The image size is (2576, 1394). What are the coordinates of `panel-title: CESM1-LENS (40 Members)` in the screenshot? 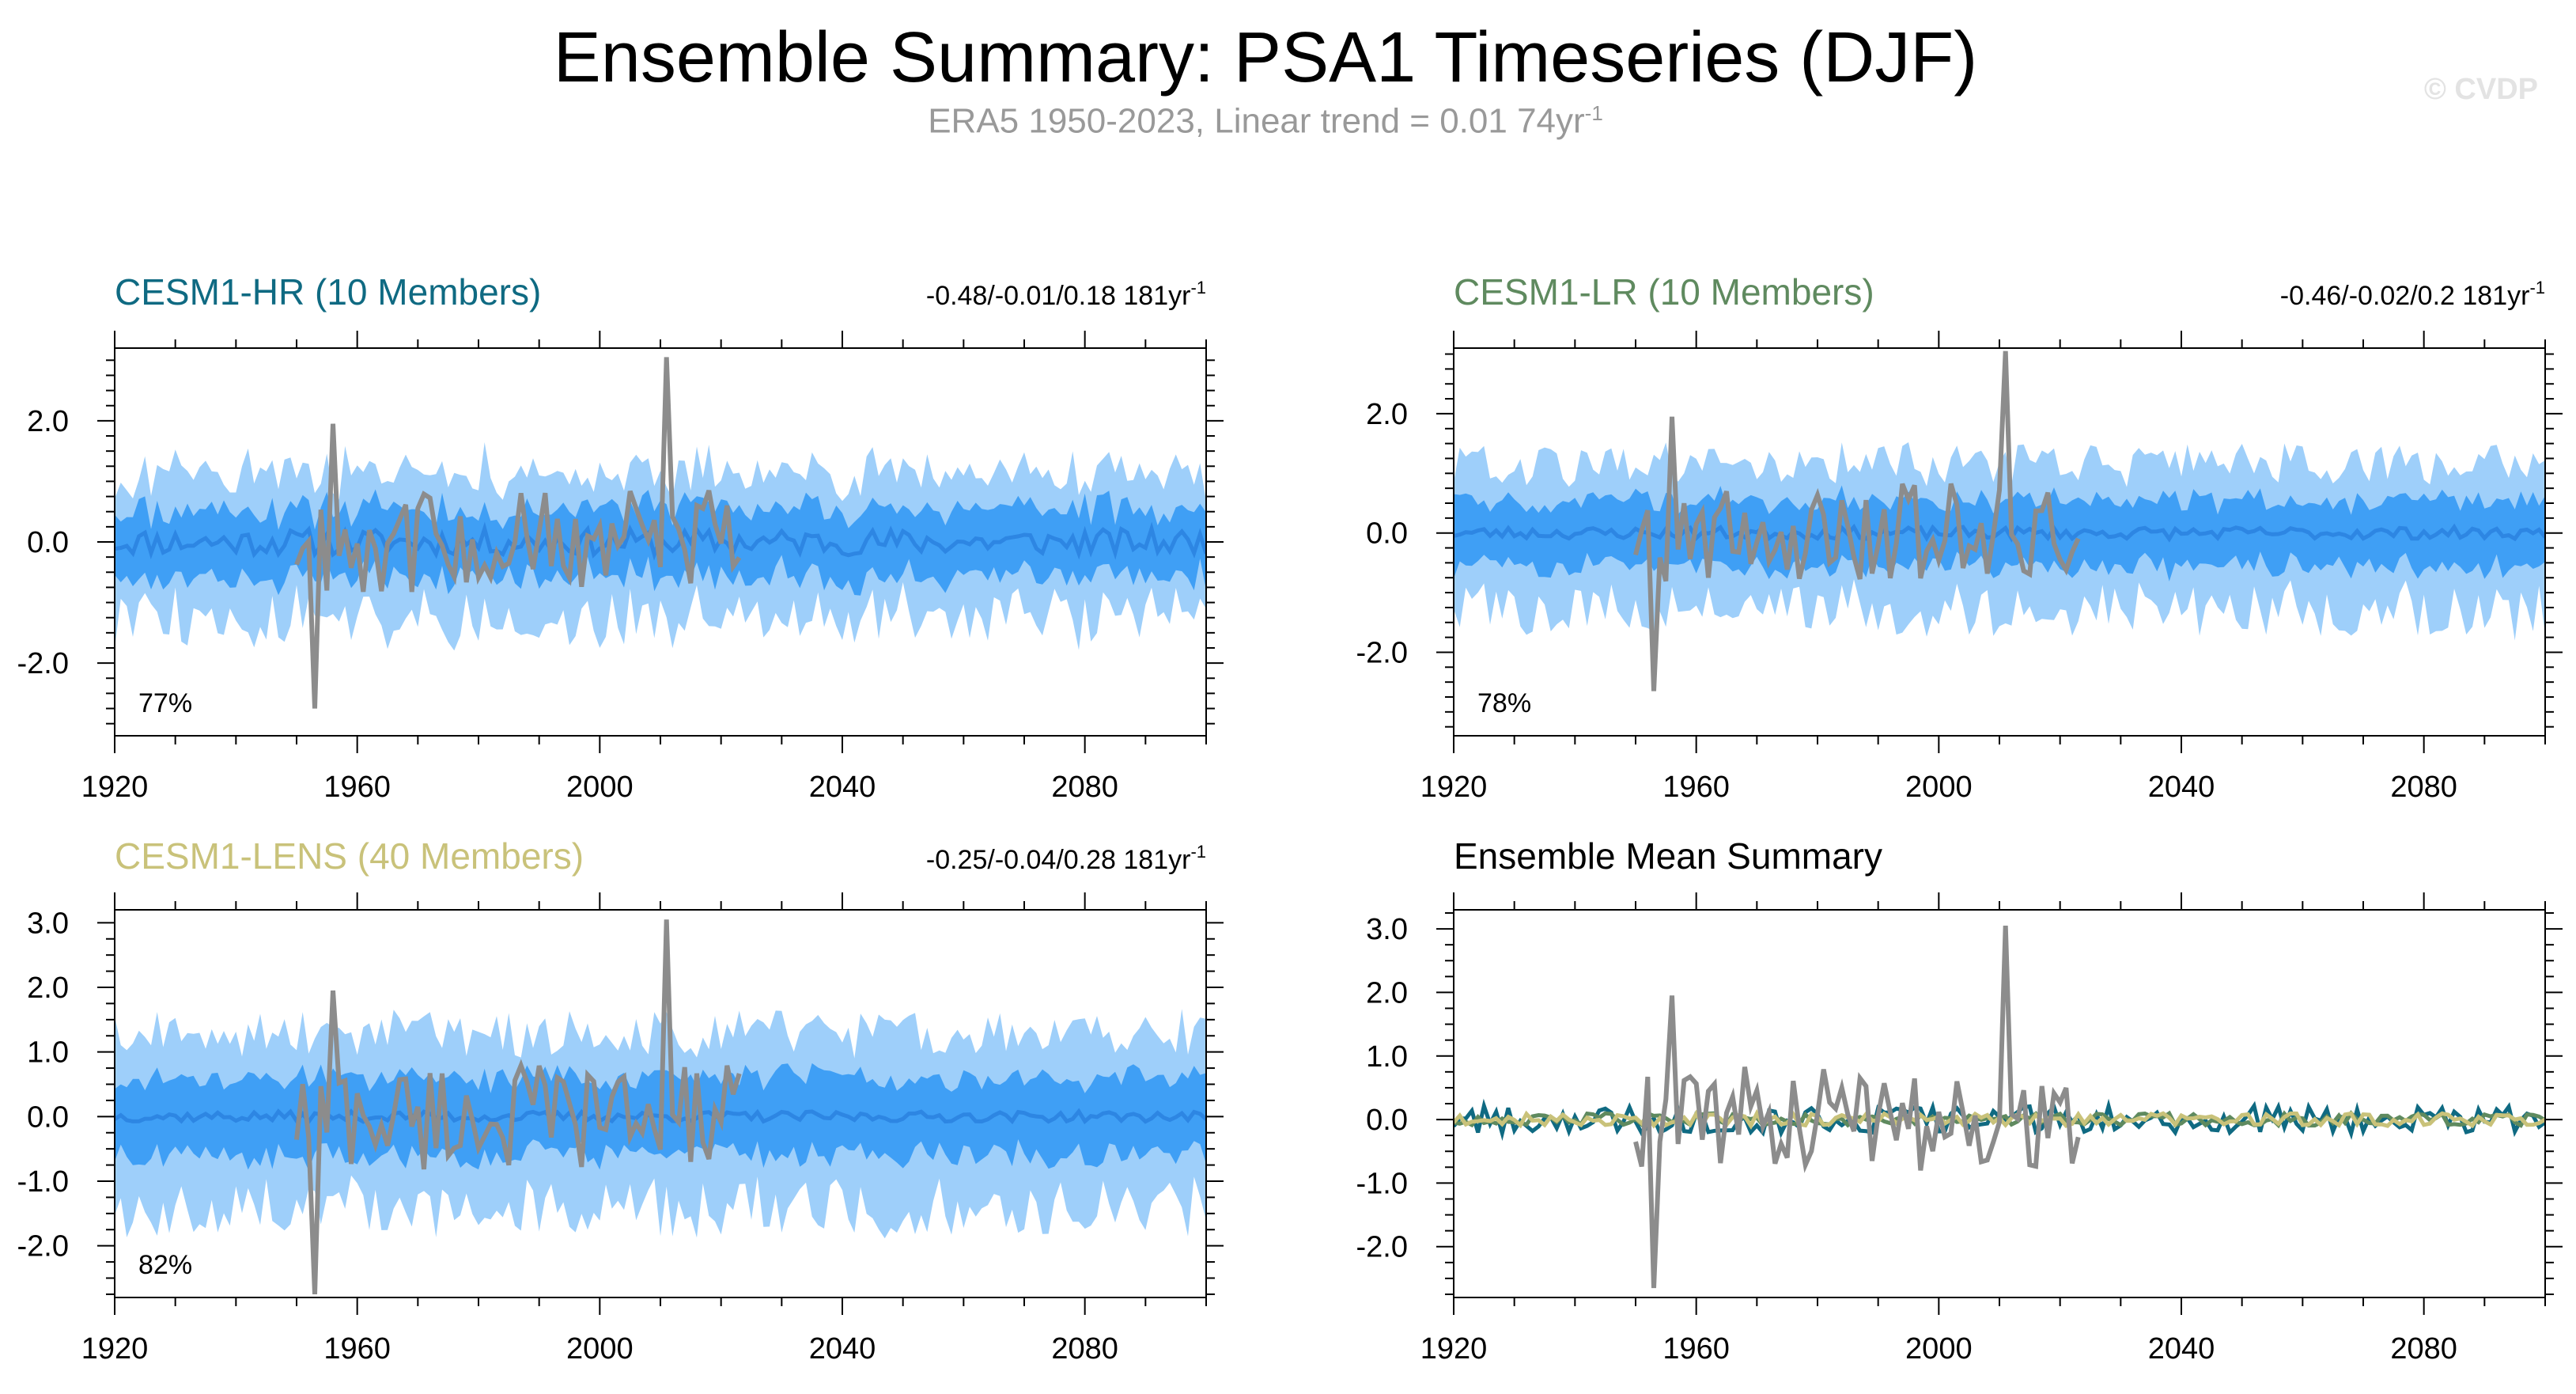 It's located at (350, 856).